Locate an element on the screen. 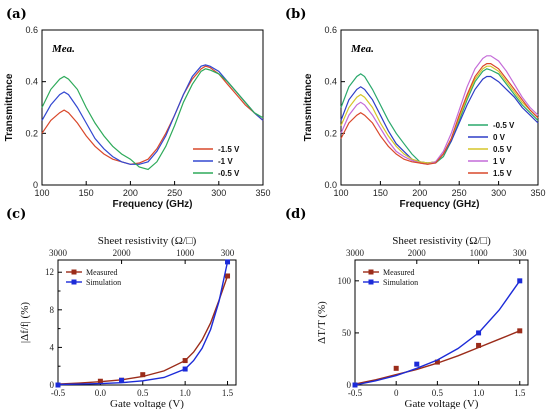  y-tick-label: 8 is located at coordinates (52, 310).